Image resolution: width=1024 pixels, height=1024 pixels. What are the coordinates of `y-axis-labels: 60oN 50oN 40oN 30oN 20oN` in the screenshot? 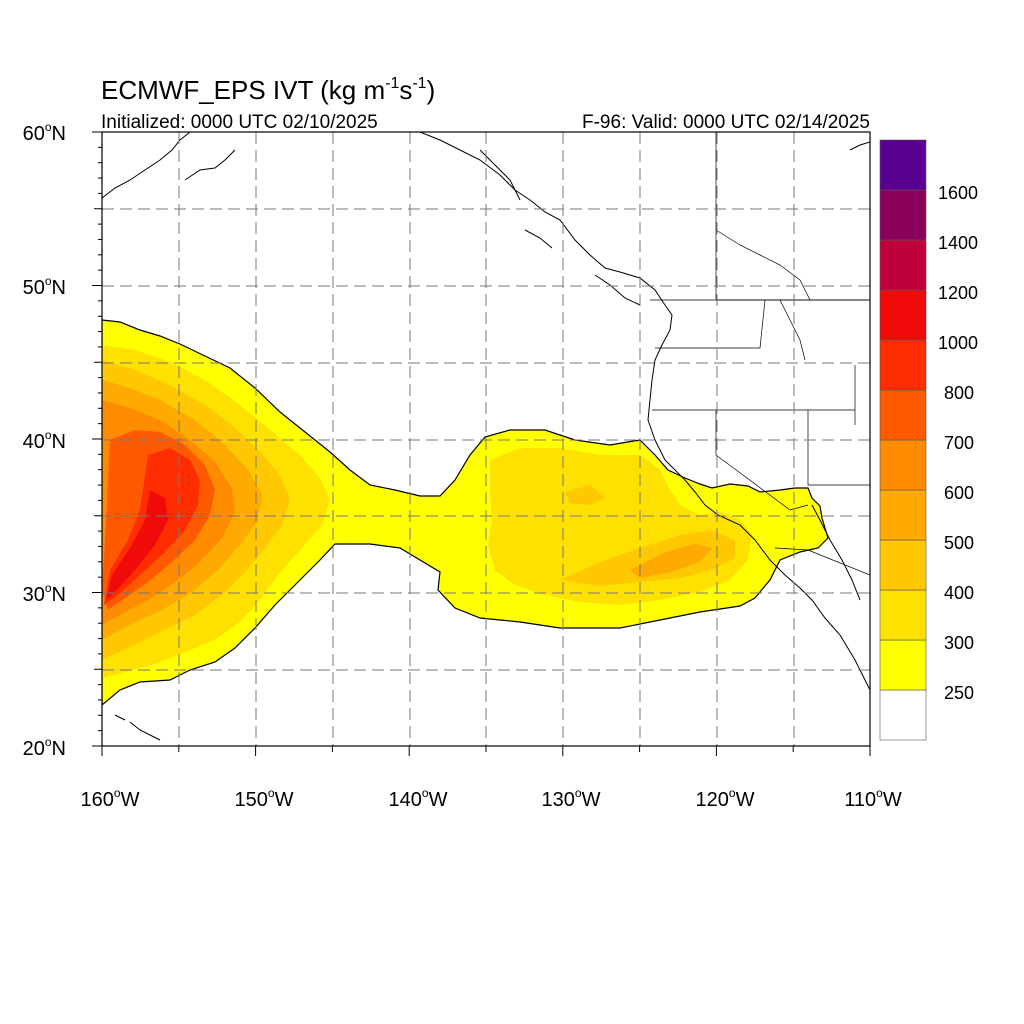 It's located at (44, 440).